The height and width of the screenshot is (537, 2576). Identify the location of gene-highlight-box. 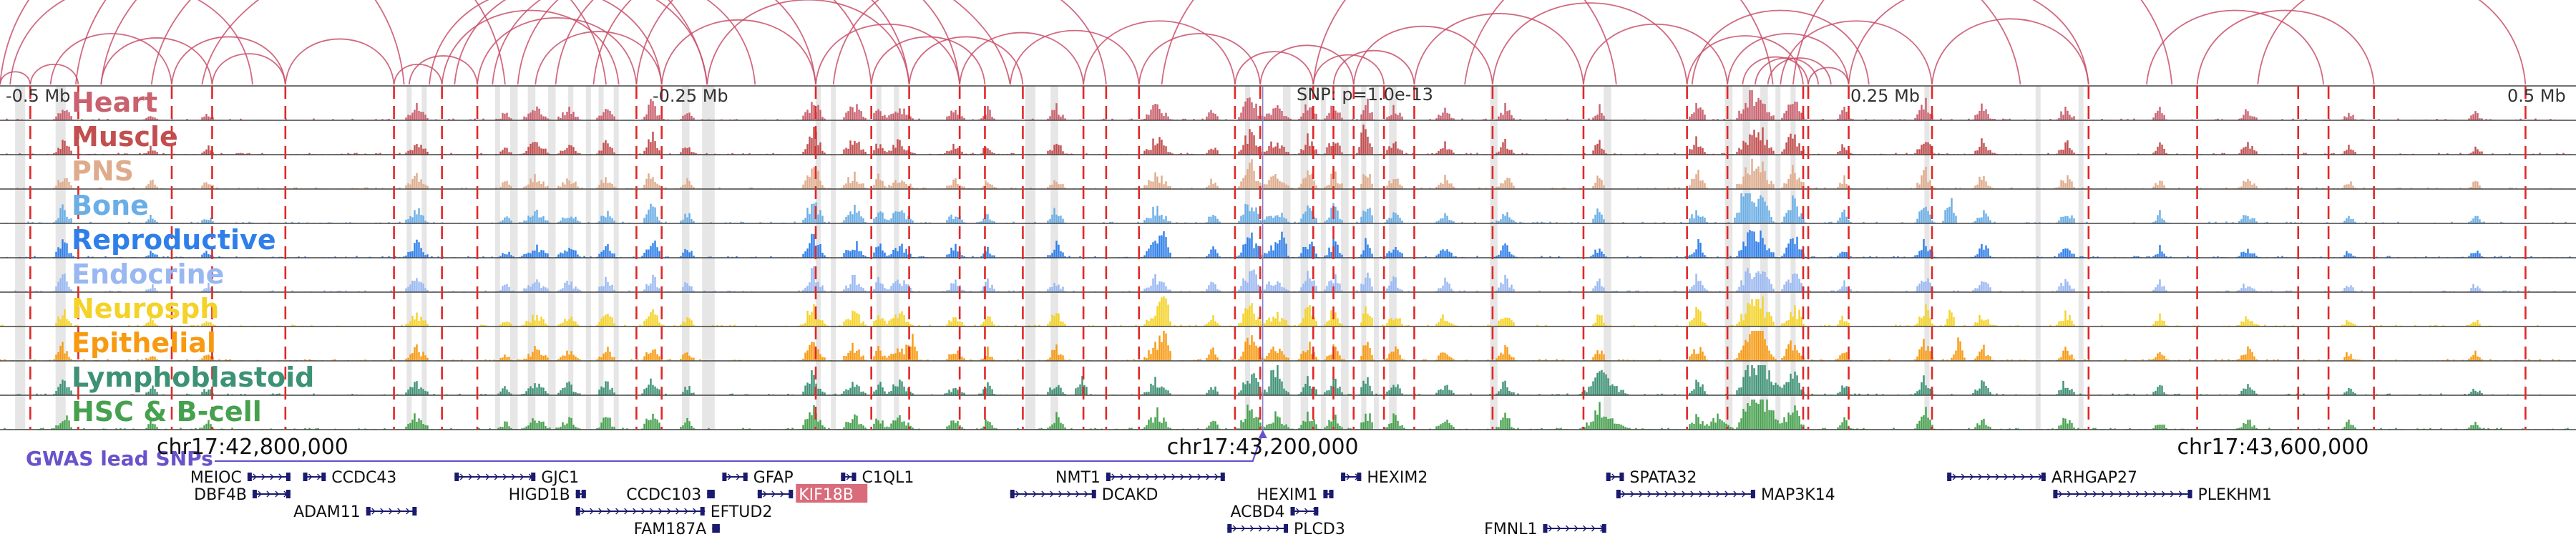
(832, 493).